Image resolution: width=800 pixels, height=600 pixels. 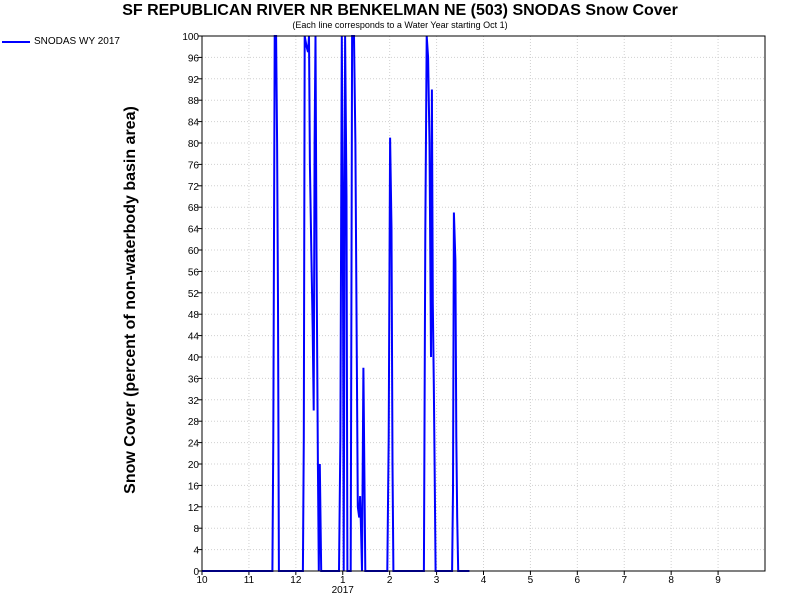 I want to click on x-tick-label: 4, so click(x=484, y=580).